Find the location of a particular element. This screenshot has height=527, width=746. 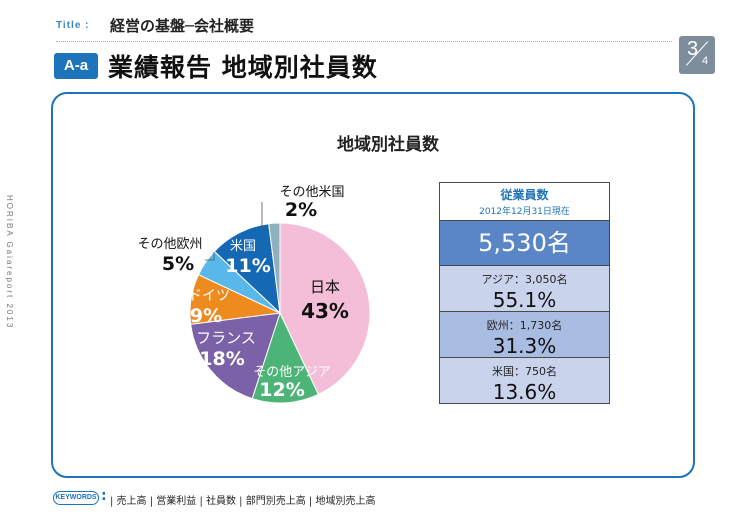

keywords-list: | 売上高 | 営業利益 | 社員数 | 部門別売上高 | 地域別売上高 is located at coordinates (243, 501).